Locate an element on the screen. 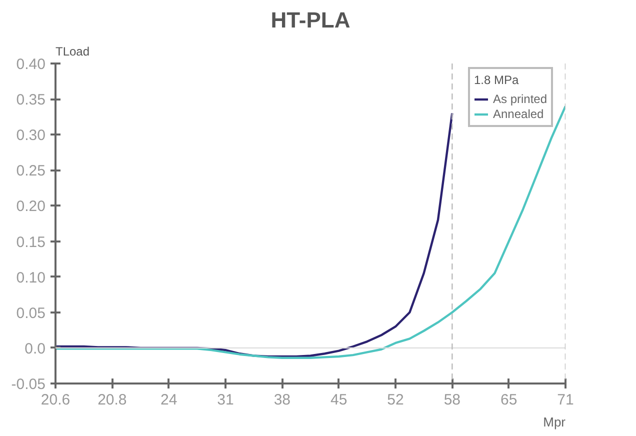 This screenshot has width=636, height=436. y-tick-label: 0.0 is located at coordinates (35, 349).